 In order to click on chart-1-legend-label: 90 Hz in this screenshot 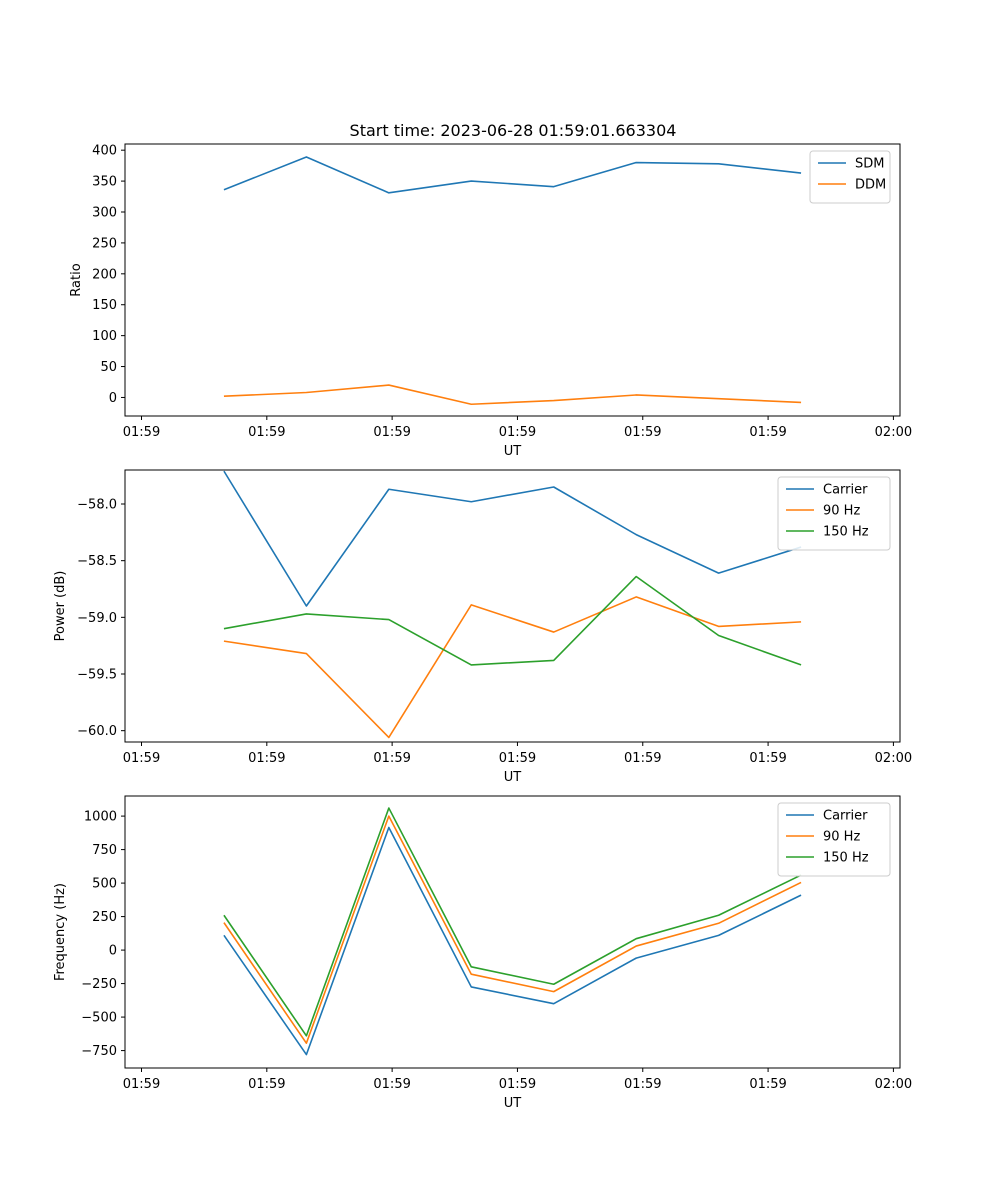, I will do `click(841, 511)`.